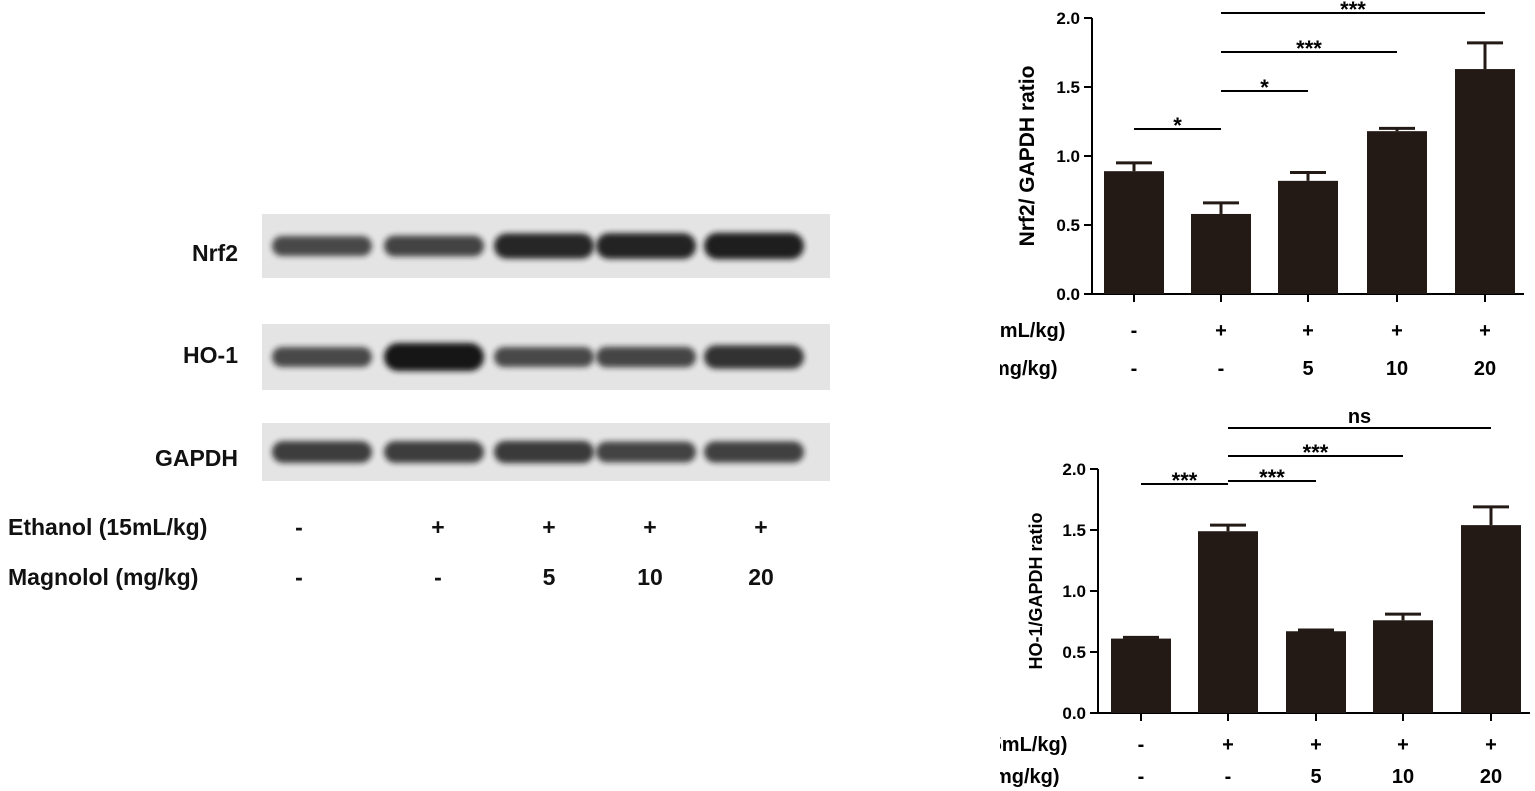 The height and width of the screenshot is (791, 1535). Describe the element at coordinates (1027, 156) in the screenshot. I see `y-axis-label: Nrf2/ GAPDH ratio` at that location.